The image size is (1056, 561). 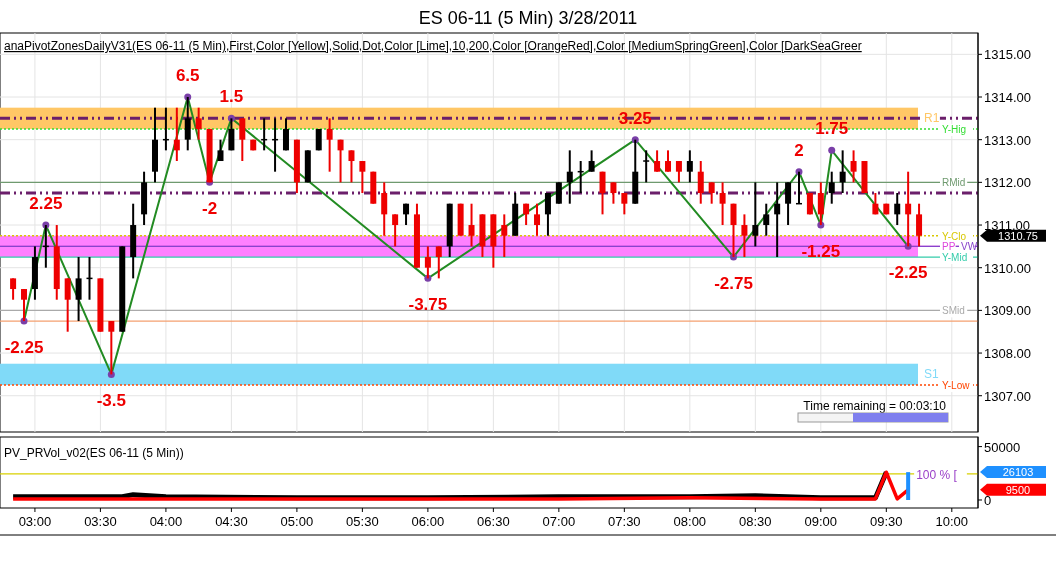 I want to click on y-tick-label: 1314.00, so click(x=1007, y=98).